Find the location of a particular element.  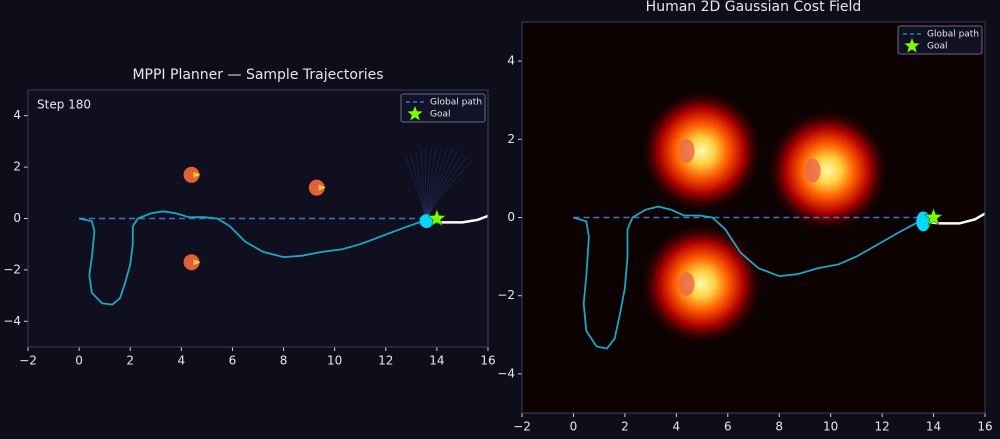

chart-title: Human 2D Gaussian Cost Field is located at coordinates (754, 7).